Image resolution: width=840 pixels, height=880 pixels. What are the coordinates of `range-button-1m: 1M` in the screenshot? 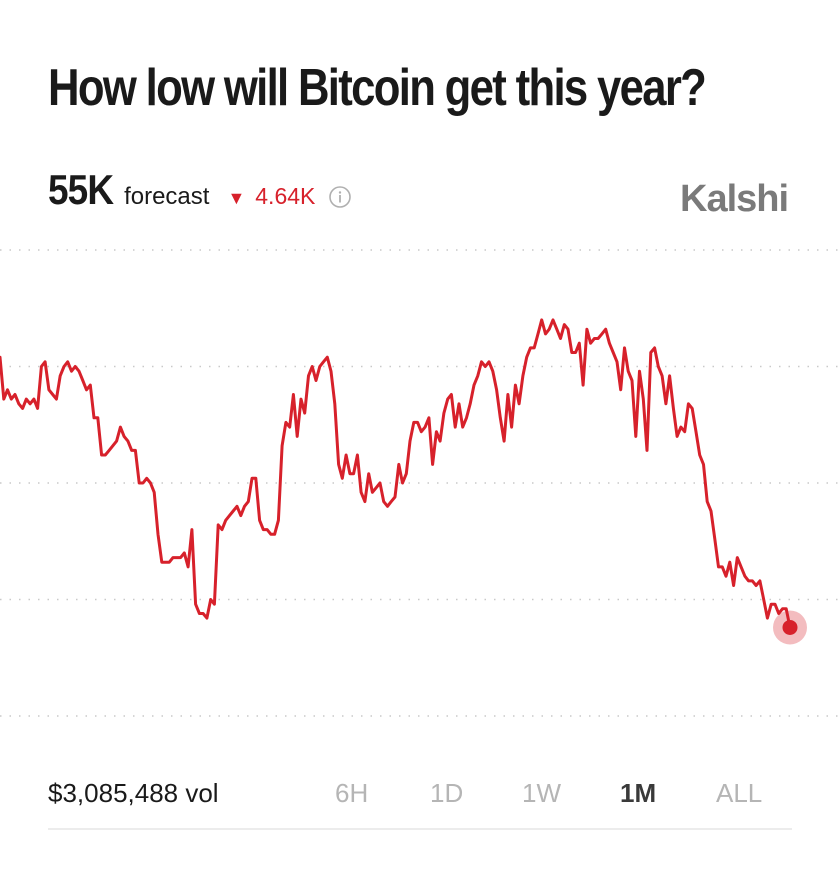 It's located at (638, 793).